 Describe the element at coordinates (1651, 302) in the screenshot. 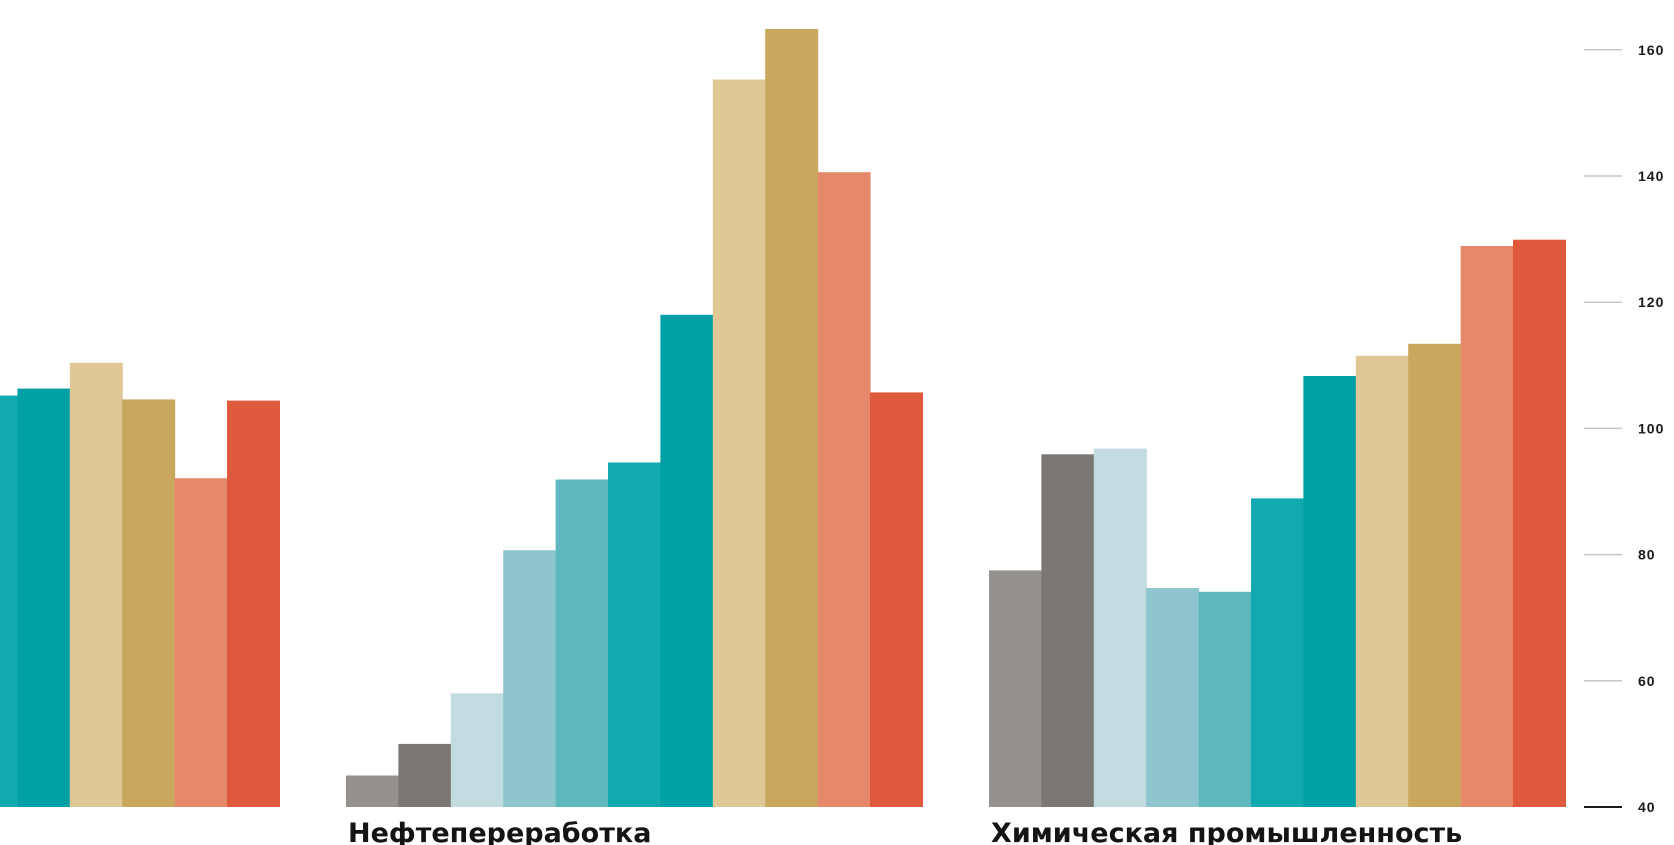

I see `y-tick-label: 120` at that location.